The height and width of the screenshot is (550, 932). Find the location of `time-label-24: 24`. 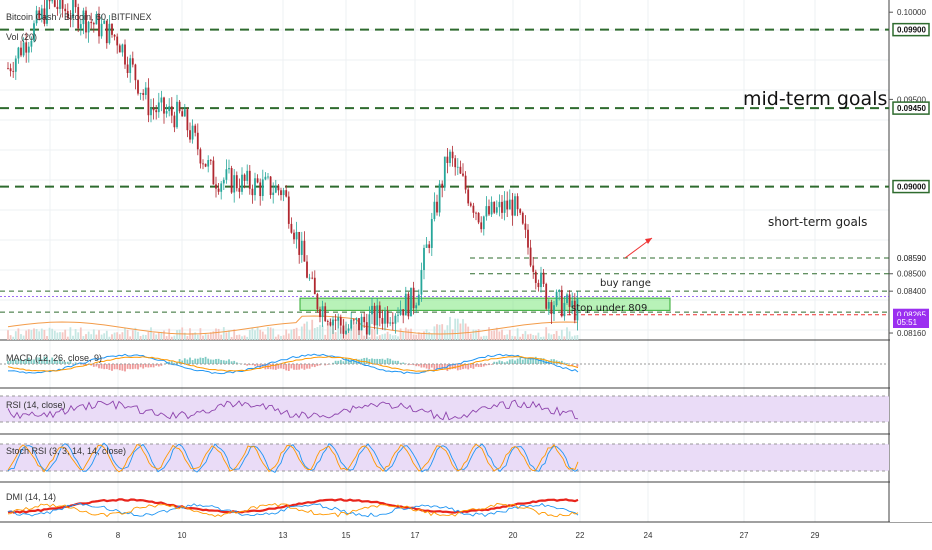

time-label-24: 24 is located at coordinates (648, 535).